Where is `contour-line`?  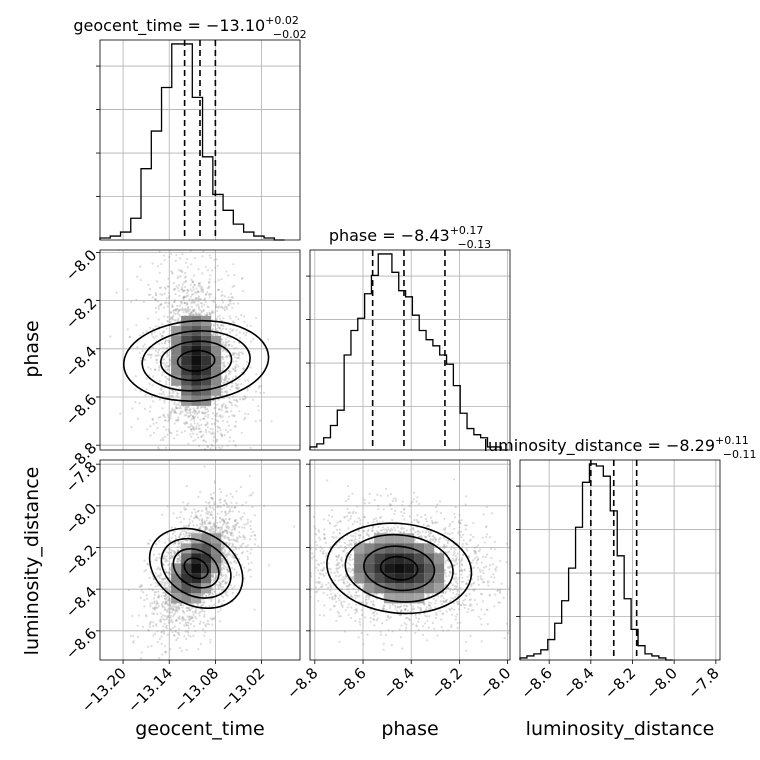
contour-line is located at coordinates (196, 568).